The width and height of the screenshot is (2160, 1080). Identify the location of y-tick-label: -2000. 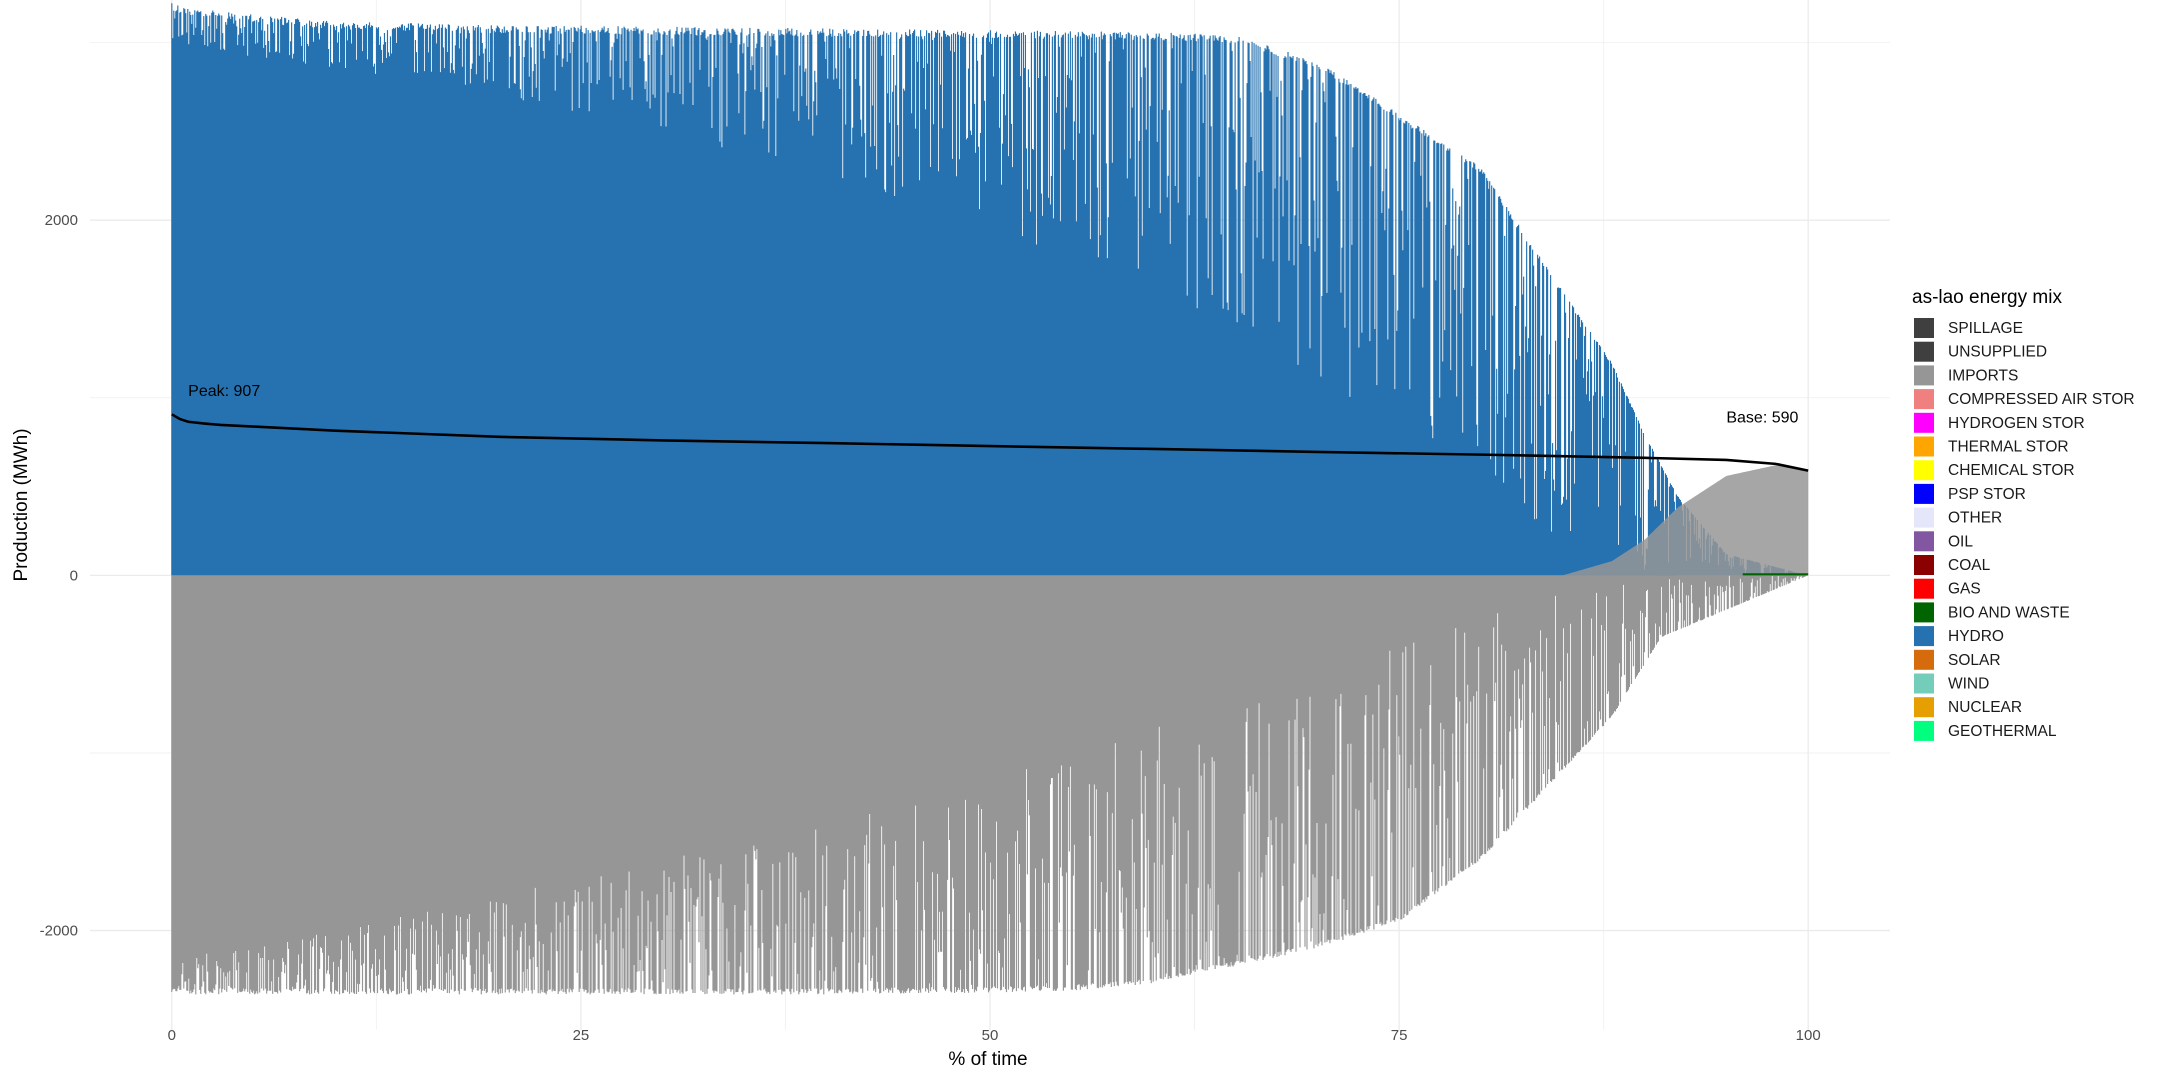
(59, 931).